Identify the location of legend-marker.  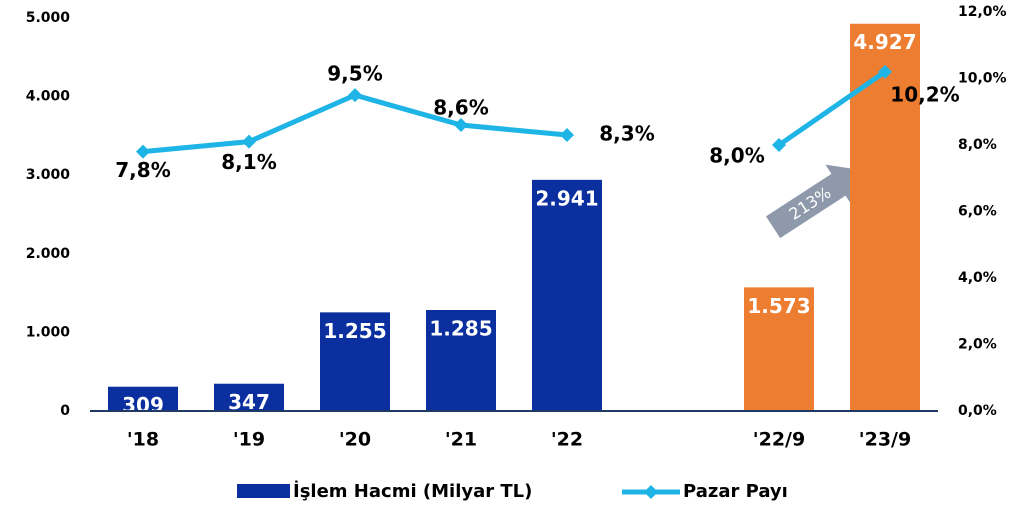
(651, 492).